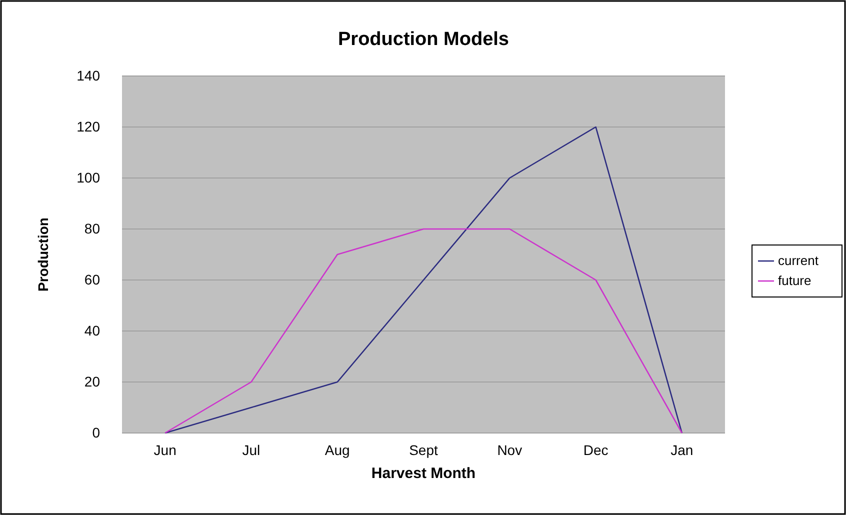  What do you see at coordinates (92, 330) in the screenshot?
I see `y-tick-label: 40` at bounding box center [92, 330].